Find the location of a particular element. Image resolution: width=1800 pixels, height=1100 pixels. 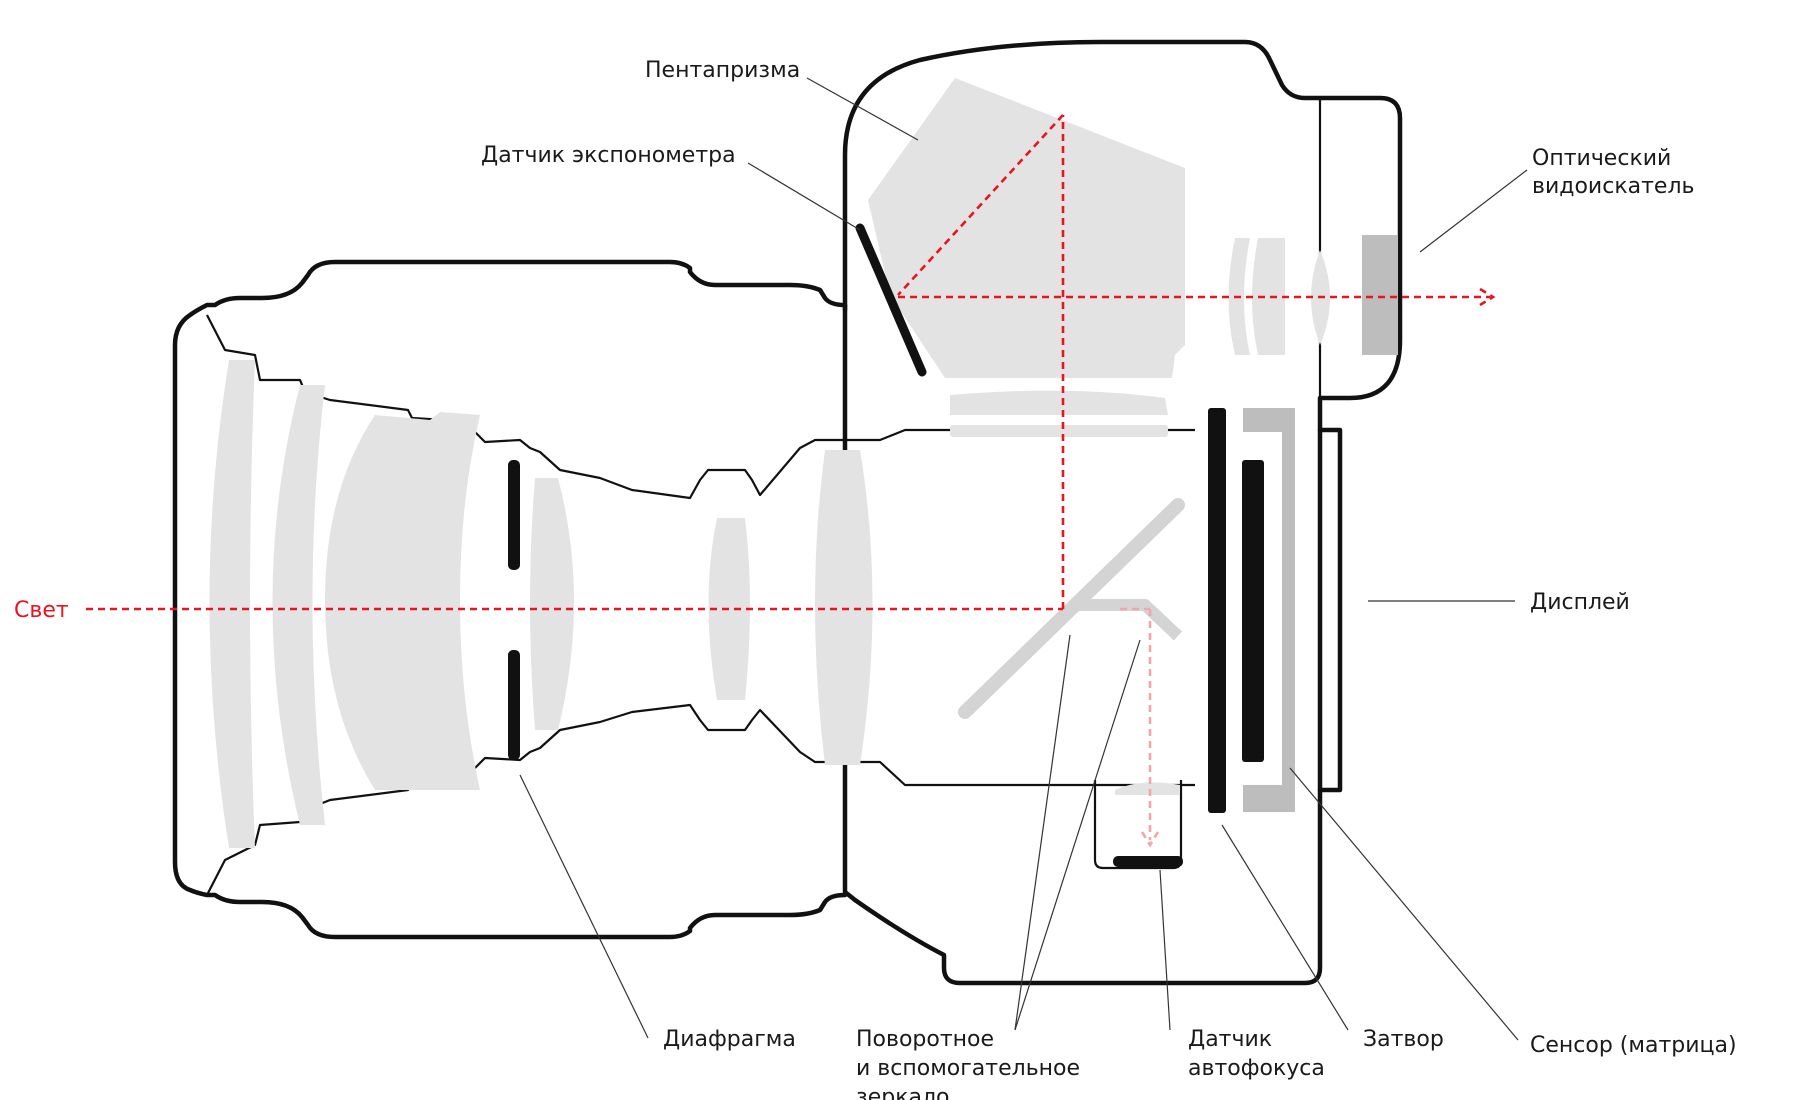

shutter-bar is located at coordinates (1217, 610).